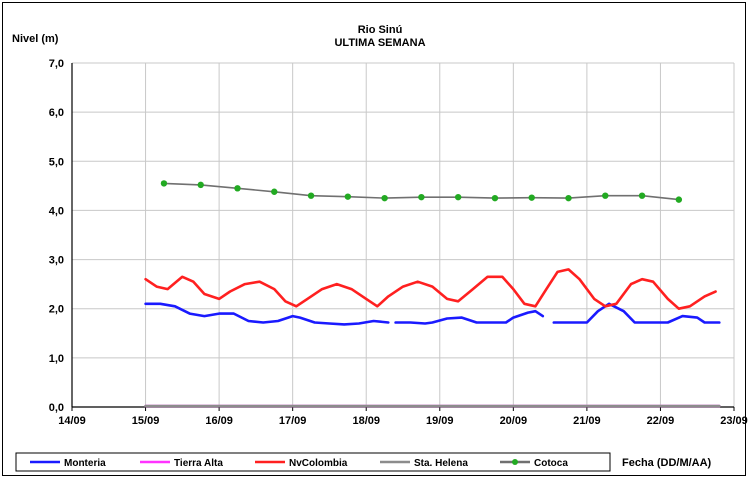  Describe the element at coordinates (56, 261) in the screenshot. I see `y-tick-label: 3,0` at that location.